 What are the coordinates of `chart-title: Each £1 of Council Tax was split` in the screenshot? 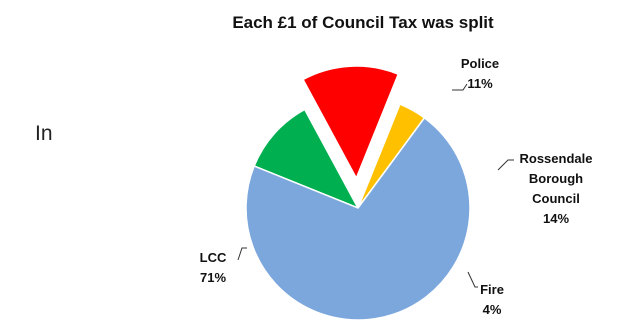 It's located at (363, 22).